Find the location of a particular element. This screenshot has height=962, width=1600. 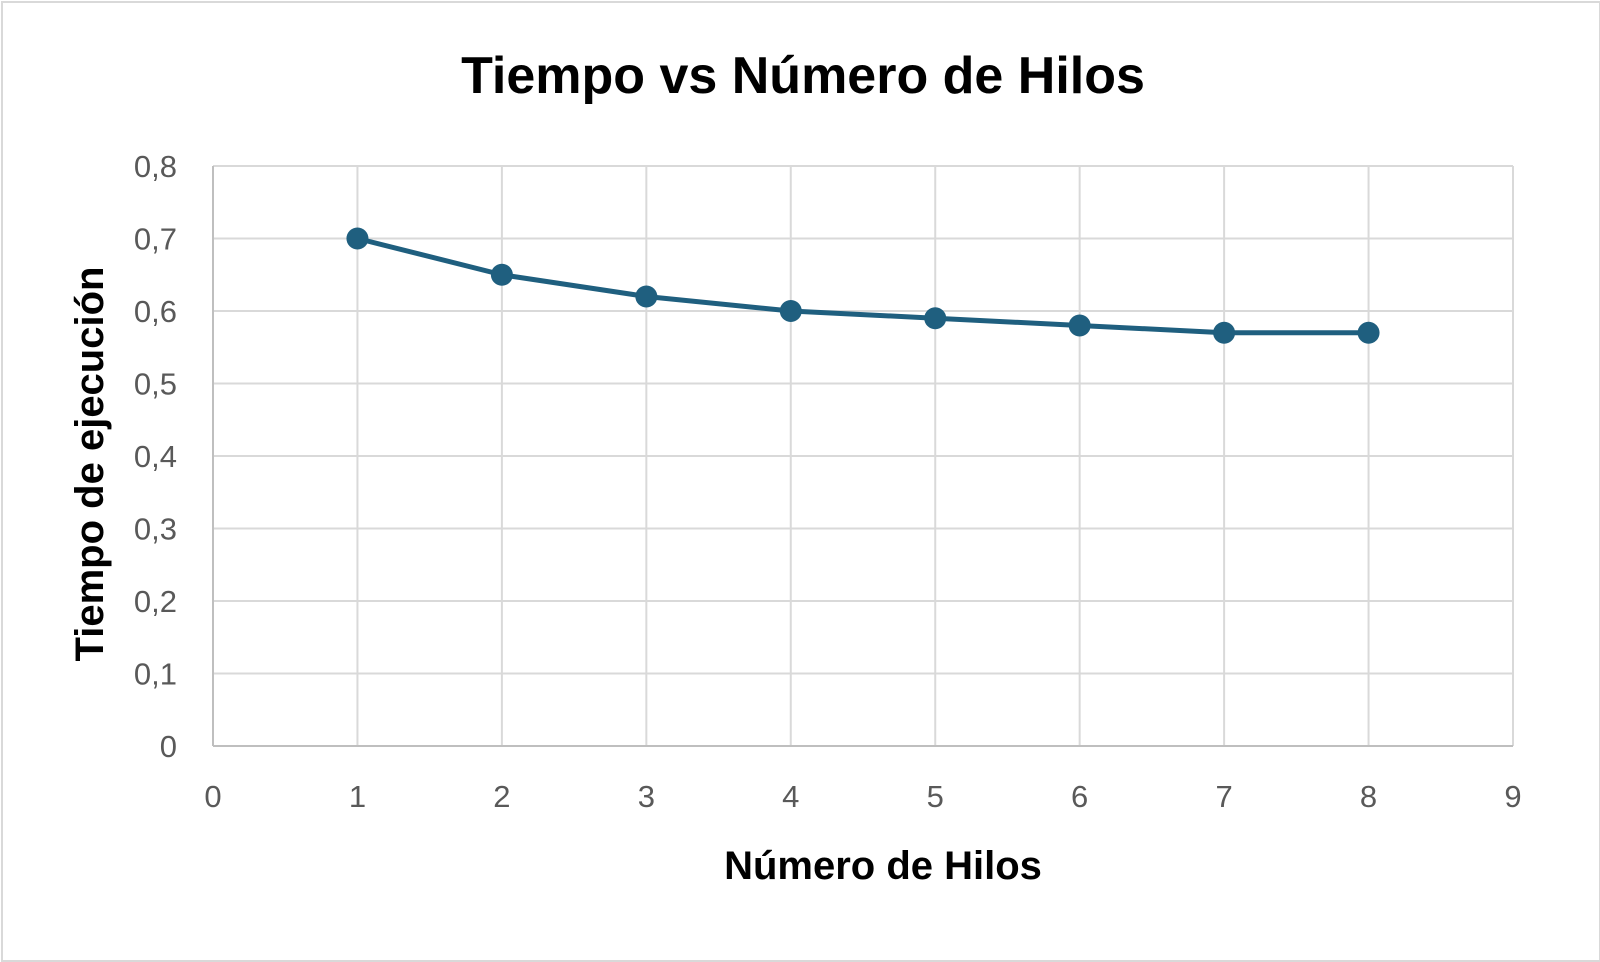

y-tick-label: 0,8 is located at coordinates (155, 166).